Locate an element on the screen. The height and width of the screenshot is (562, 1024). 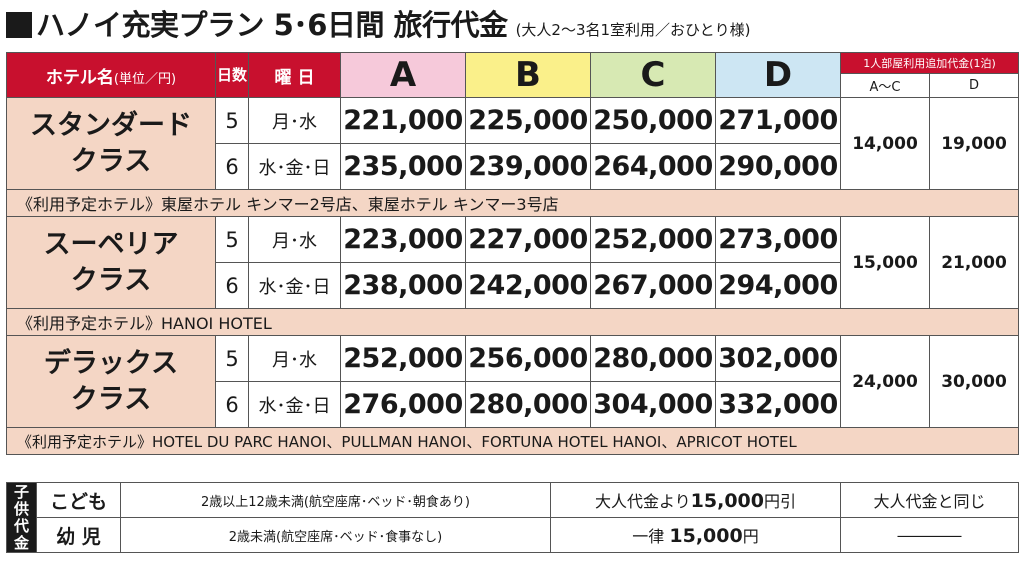
price-cell: 250,000 is located at coordinates (653, 120).